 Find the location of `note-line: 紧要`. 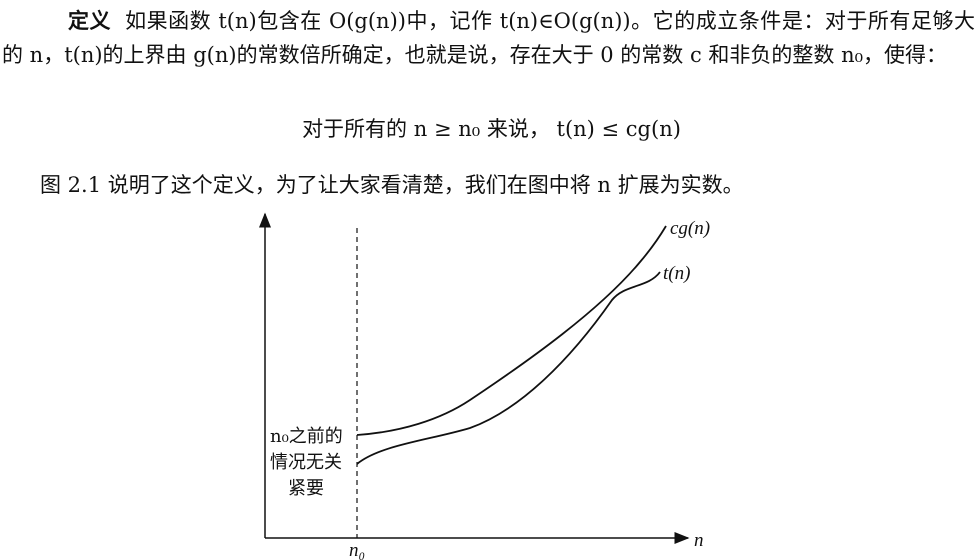

note-line: 紧要 is located at coordinates (306, 488).